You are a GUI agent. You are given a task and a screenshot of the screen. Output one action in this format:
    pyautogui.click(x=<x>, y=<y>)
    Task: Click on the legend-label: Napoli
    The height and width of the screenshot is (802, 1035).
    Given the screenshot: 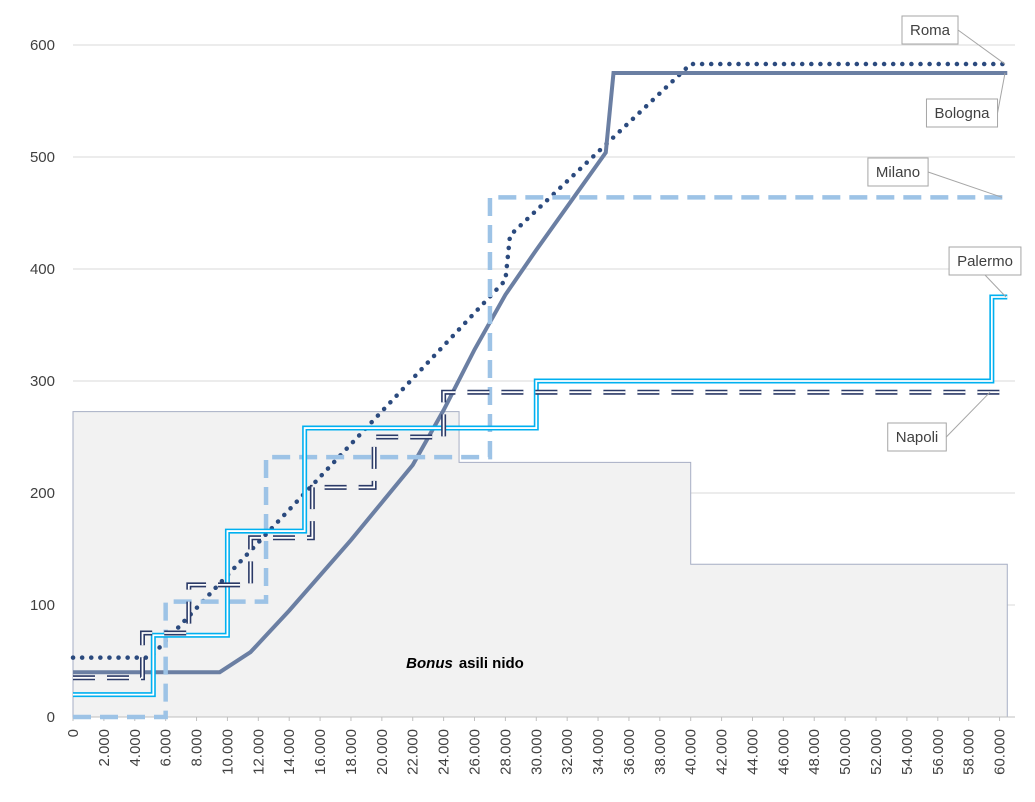 What is the action you would take?
    pyautogui.click(x=917, y=437)
    